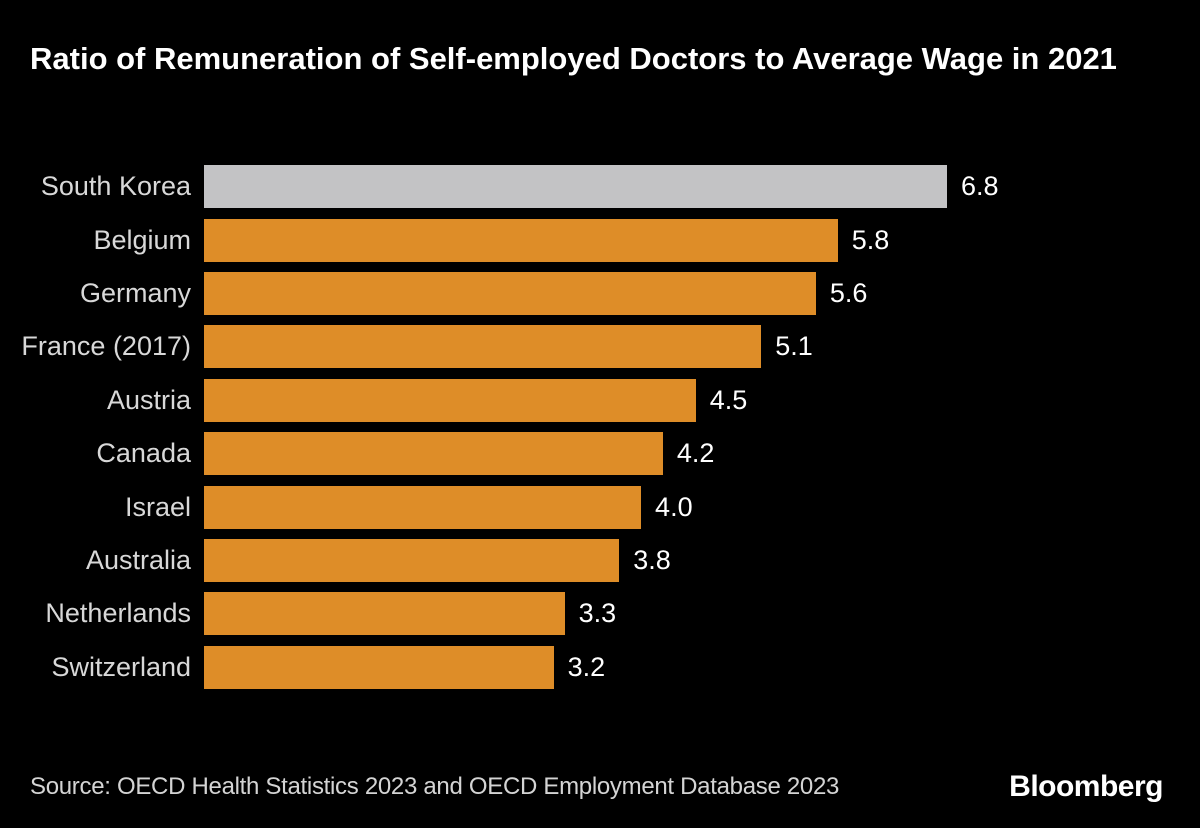 This screenshot has width=1200, height=828. What do you see at coordinates (121, 666) in the screenshot?
I see `category-label: Switzerland` at bounding box center [121, 666].